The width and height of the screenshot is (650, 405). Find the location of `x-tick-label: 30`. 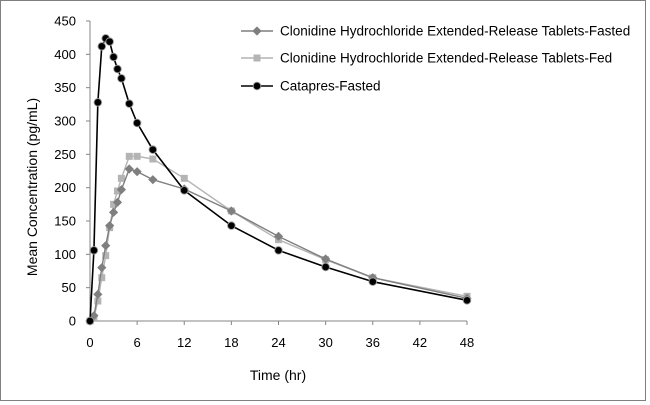

x-tick-label: 30 is located at coordinates (325, 342).